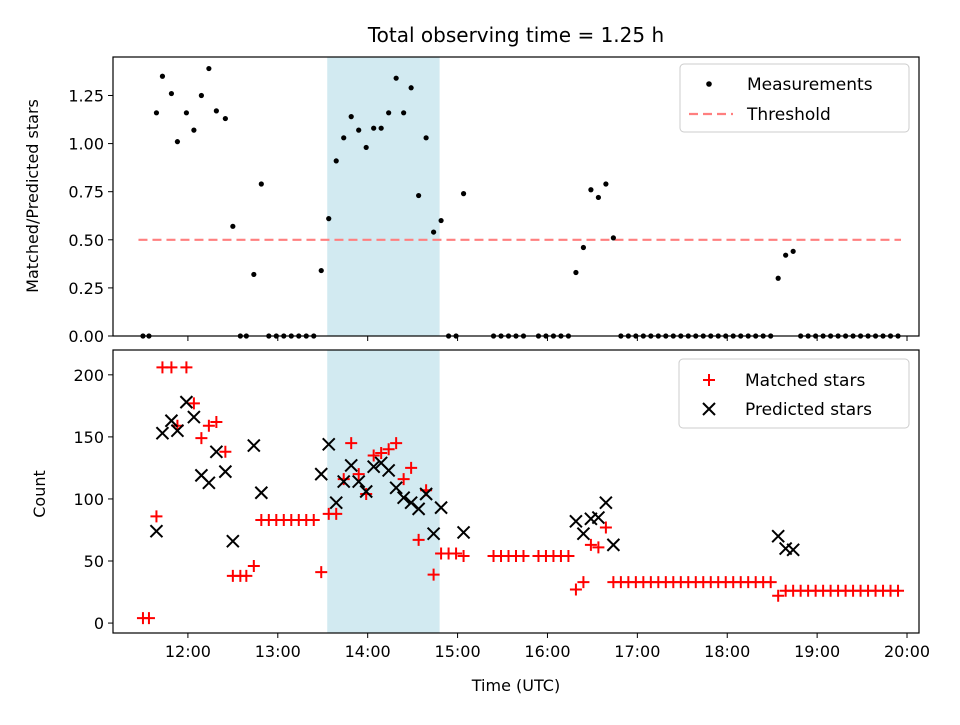  I want to click on x-tick-label: 17:00, so click(637, 651).